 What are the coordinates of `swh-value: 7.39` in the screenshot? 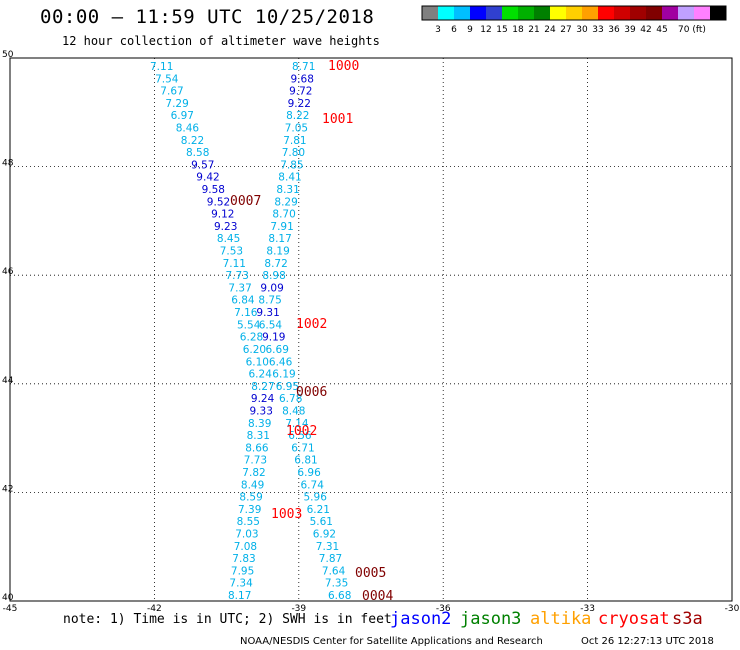 It's located at (249, 510).